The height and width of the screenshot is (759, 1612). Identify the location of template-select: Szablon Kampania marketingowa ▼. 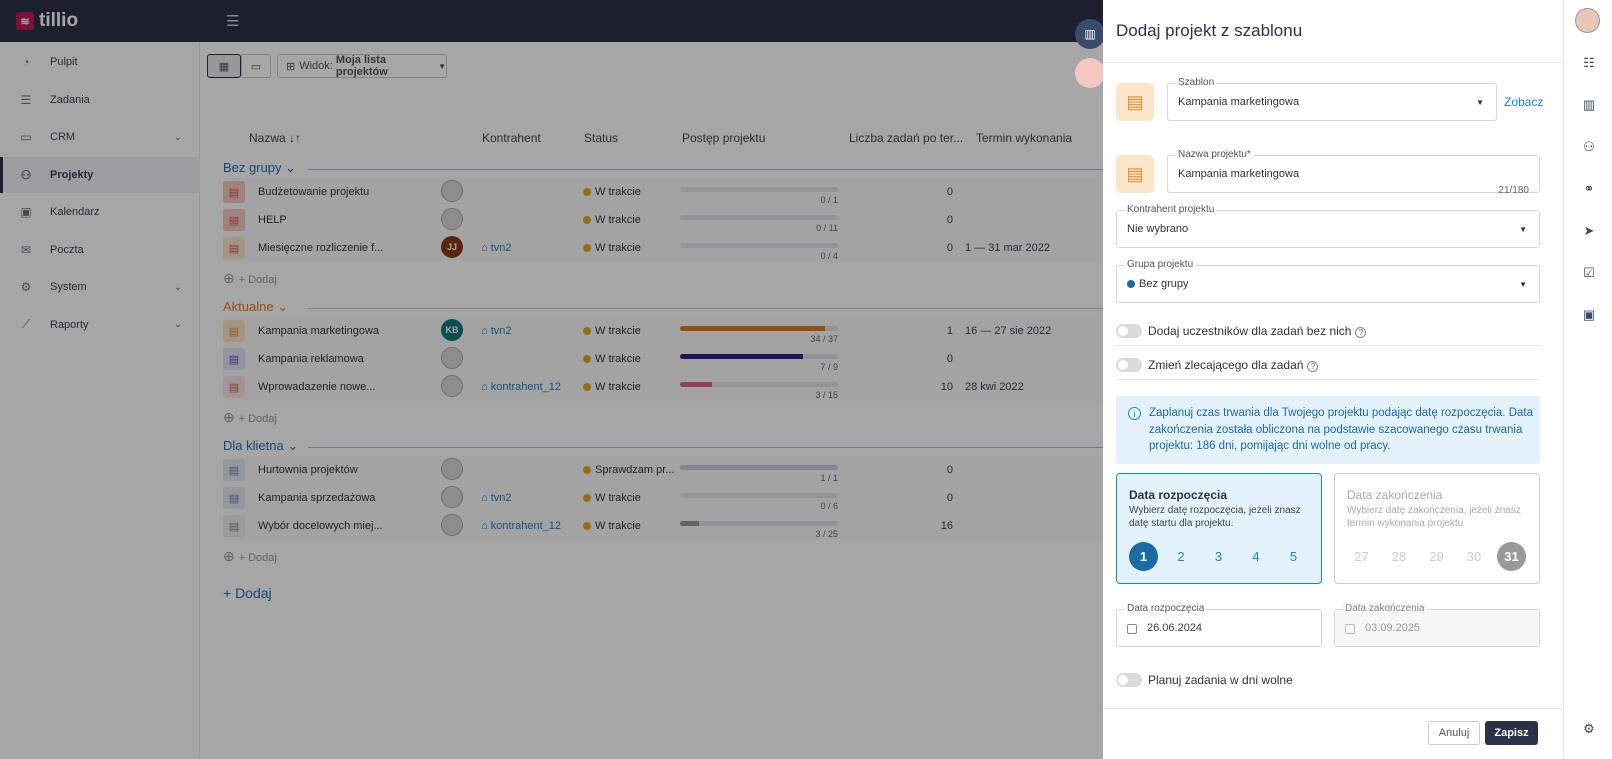
(1332, 99).